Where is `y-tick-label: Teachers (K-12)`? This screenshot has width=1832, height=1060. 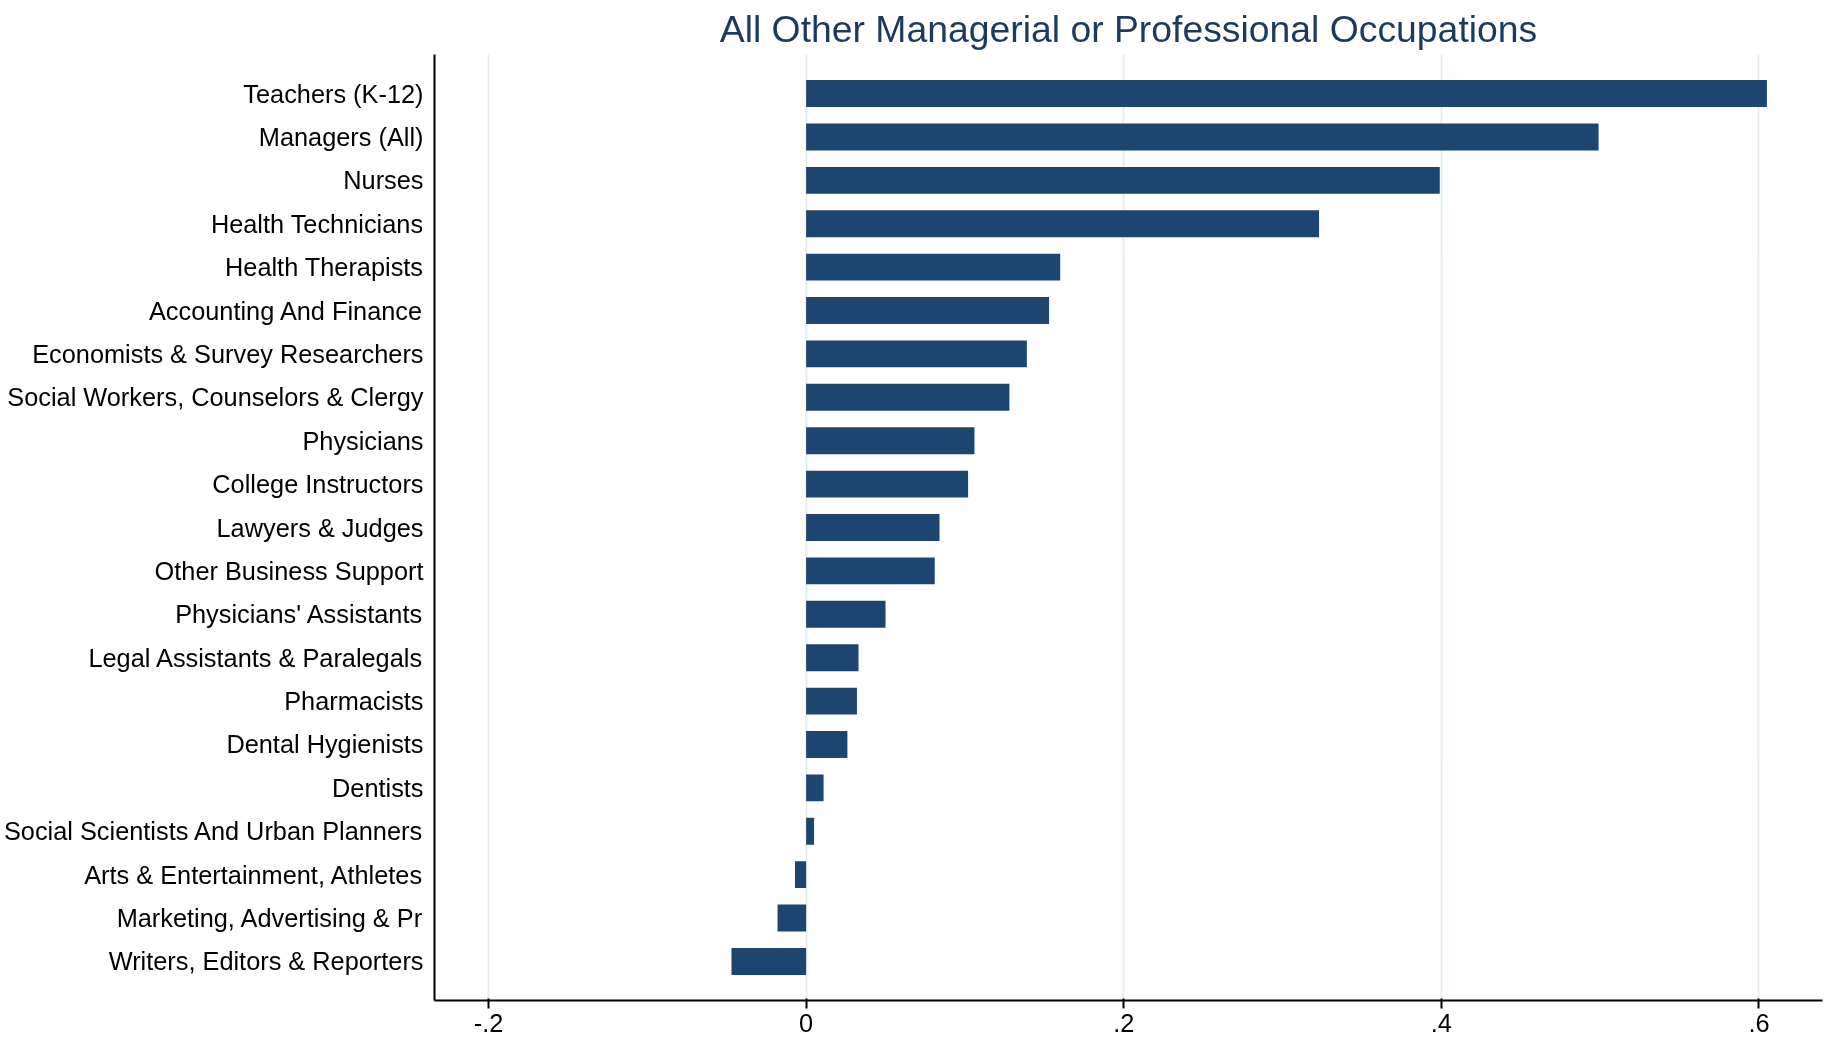
y-tick-label: Teachers (K-12) is located at coordinates (333, 93).